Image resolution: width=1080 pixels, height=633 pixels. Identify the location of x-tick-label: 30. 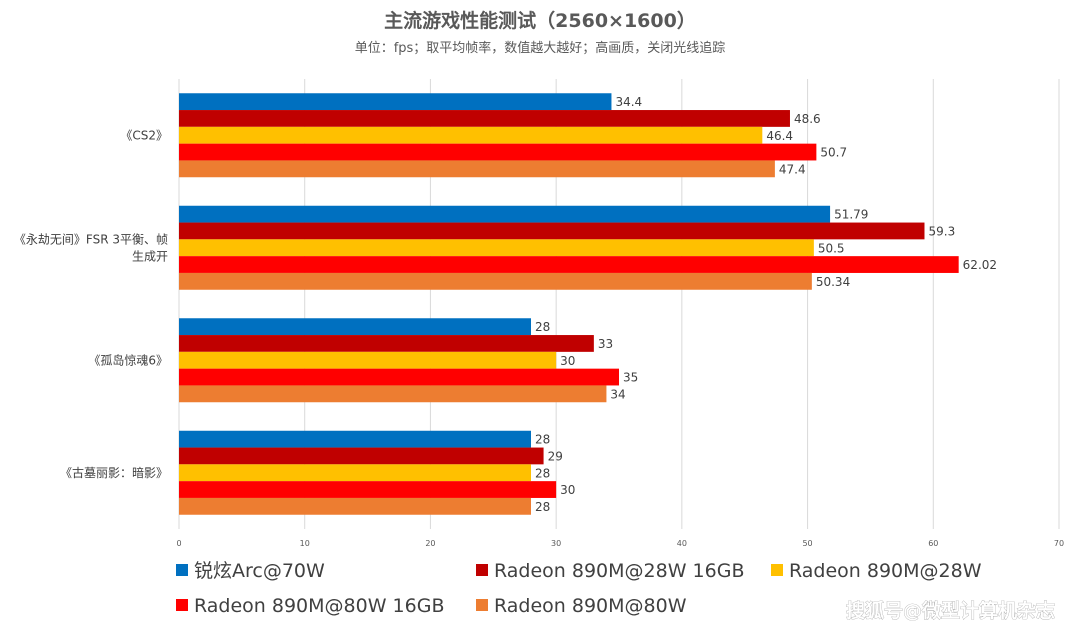
(556, 543).